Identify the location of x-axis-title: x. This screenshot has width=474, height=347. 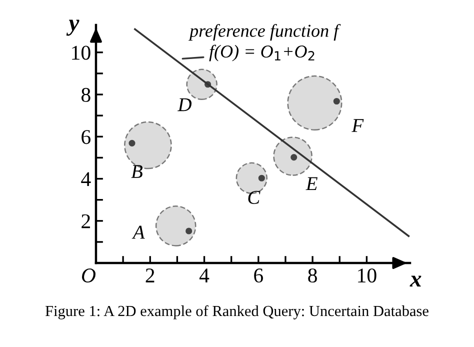
(416, 281).